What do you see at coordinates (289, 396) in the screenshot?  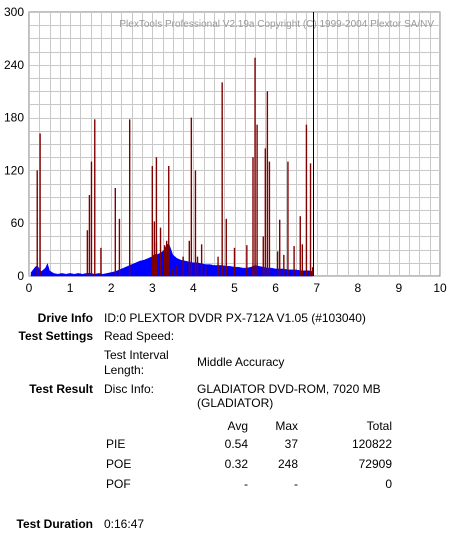 I see `disc-info-value: GLADIATOR DVD-ROM, 7020 MB (GLADIATOR)` at bounding box center [289, 396].